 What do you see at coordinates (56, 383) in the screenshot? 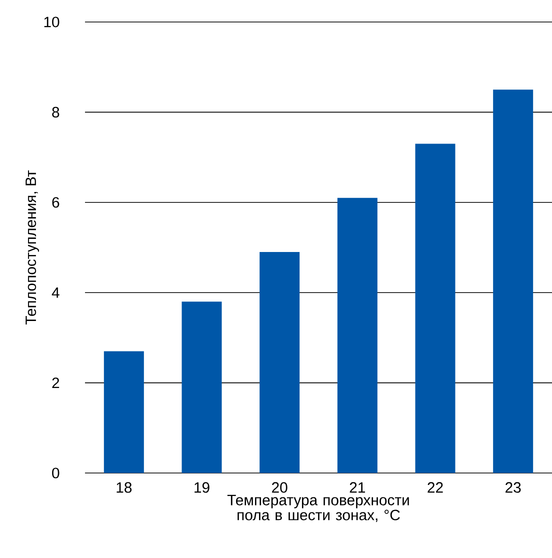
I see `y-tick-label: 2` at bounding box center [56, 383].